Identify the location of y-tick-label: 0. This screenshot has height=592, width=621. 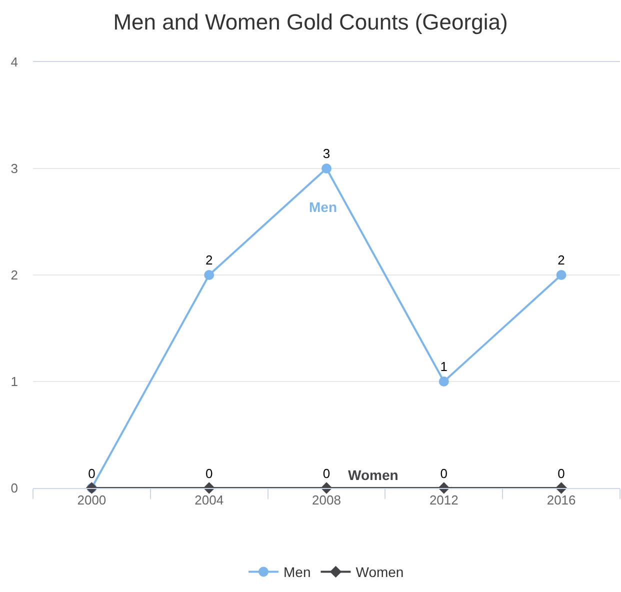
(14, 488).